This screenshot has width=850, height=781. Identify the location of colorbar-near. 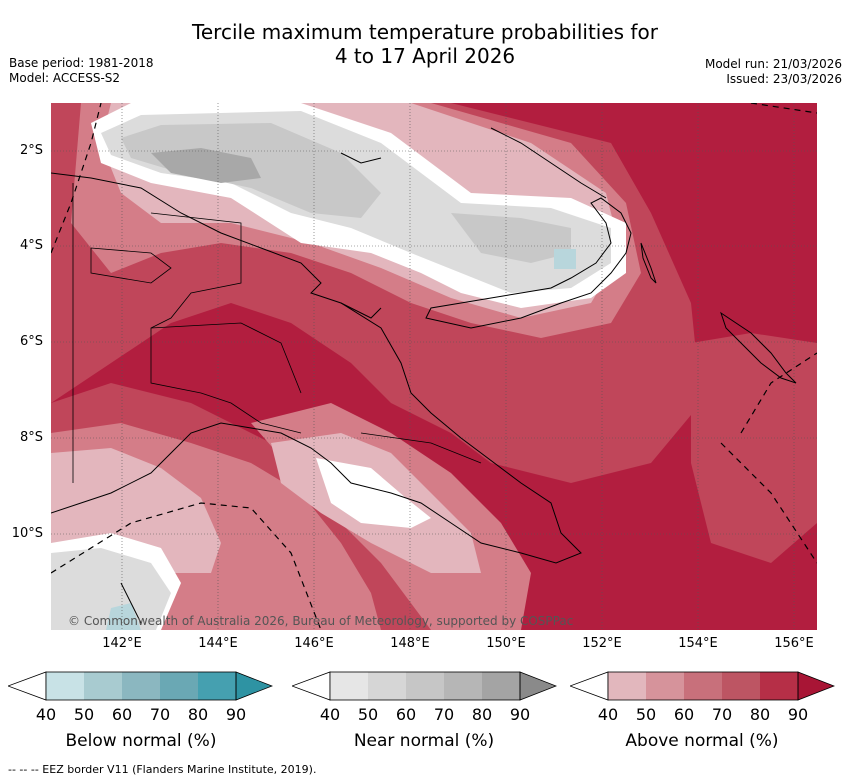
(424, 686).